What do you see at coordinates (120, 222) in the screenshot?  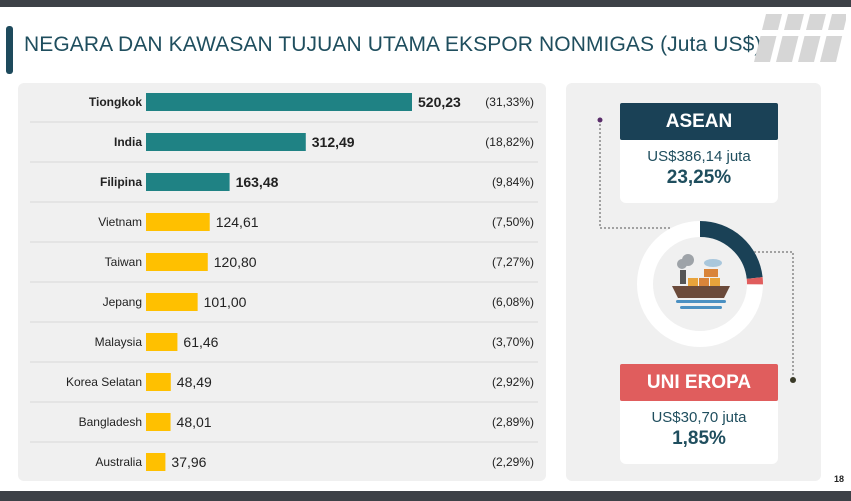 I see `category-label: Vietnam` at bounding box center [120, 222].